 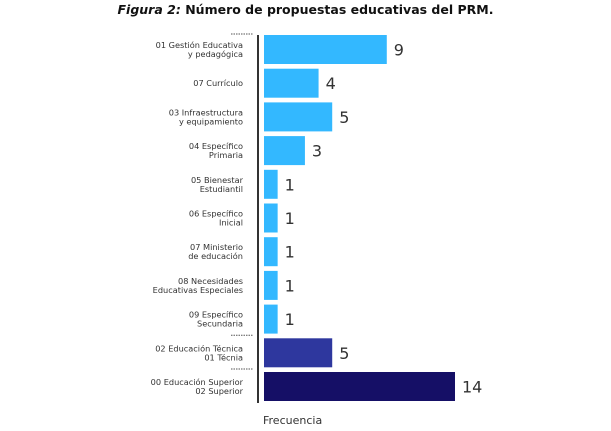 I want to click on category-label: 03 Infraestructura, so click(x=206, y=112).